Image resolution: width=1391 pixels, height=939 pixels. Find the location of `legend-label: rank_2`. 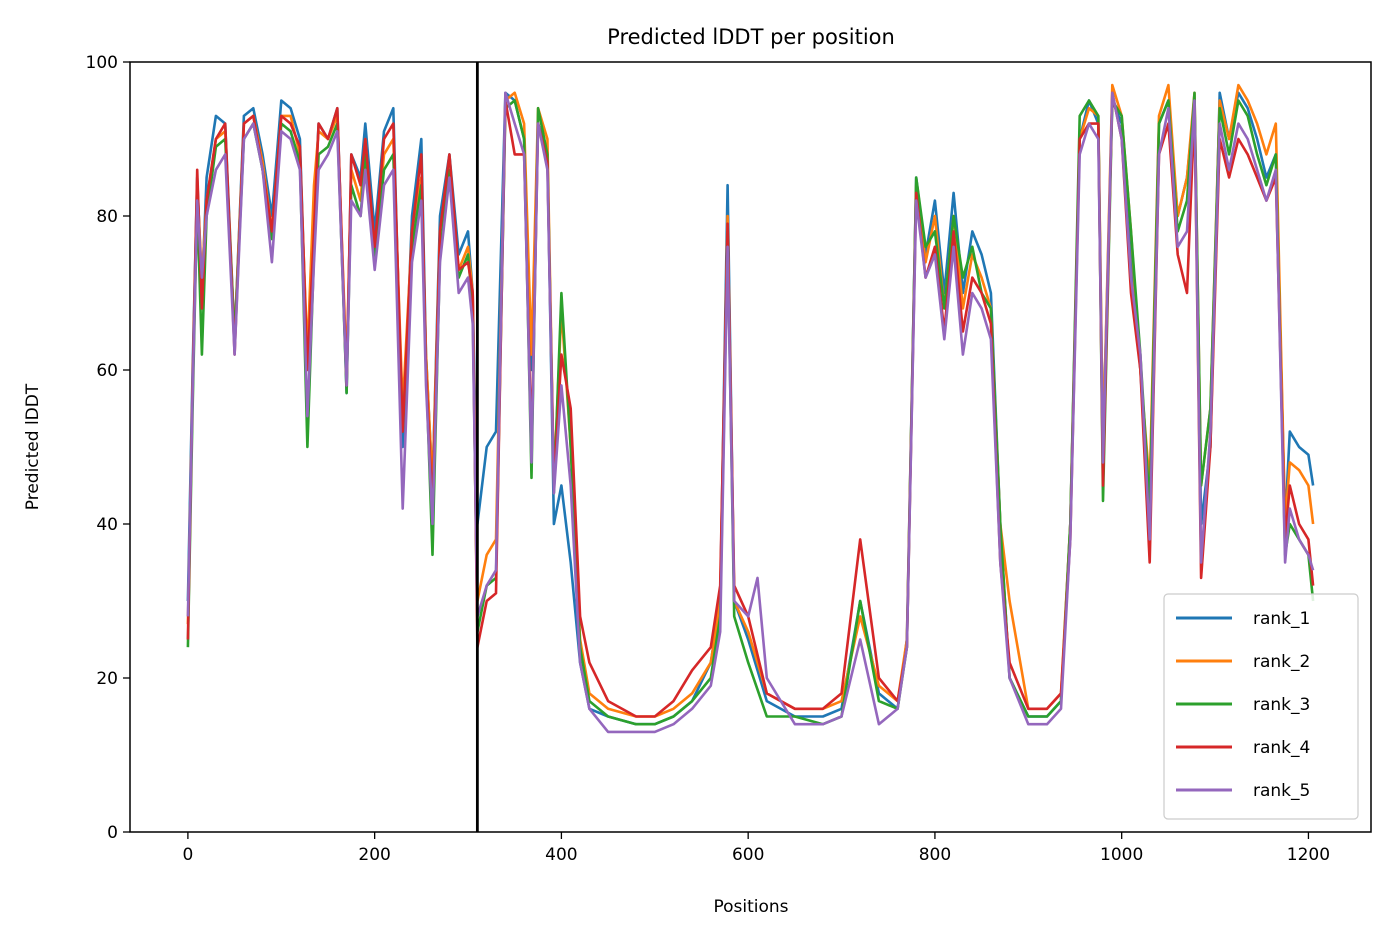

legend-label: rank_2 is located at coordinates (1281, 662).